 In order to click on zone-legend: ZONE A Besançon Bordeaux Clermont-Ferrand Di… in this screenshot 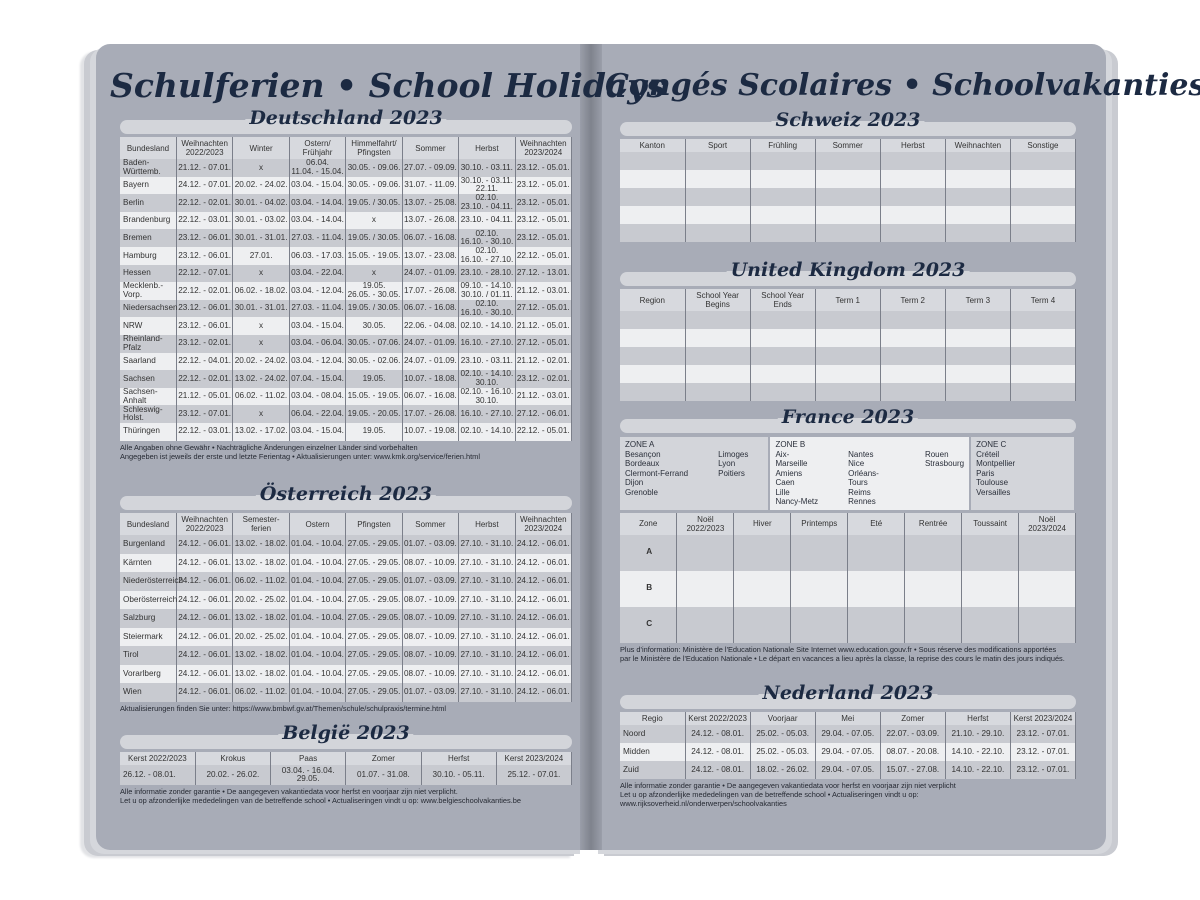, I will do `click(848, 473)`.